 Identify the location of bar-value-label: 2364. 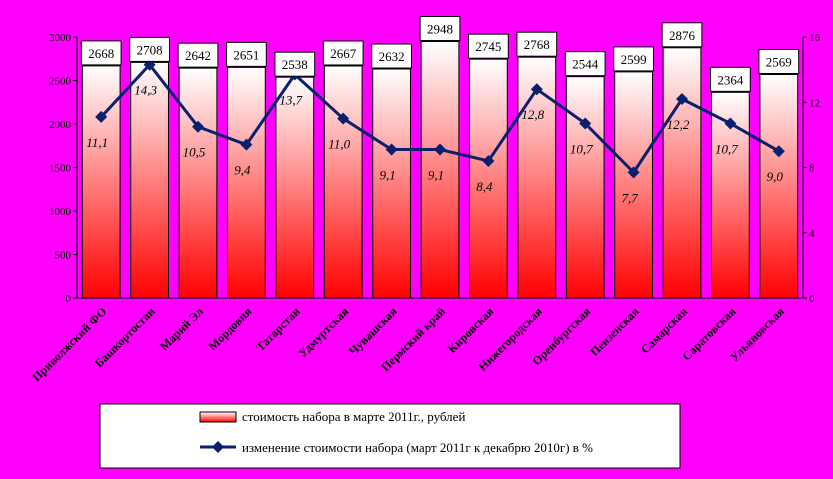
(730, 79).